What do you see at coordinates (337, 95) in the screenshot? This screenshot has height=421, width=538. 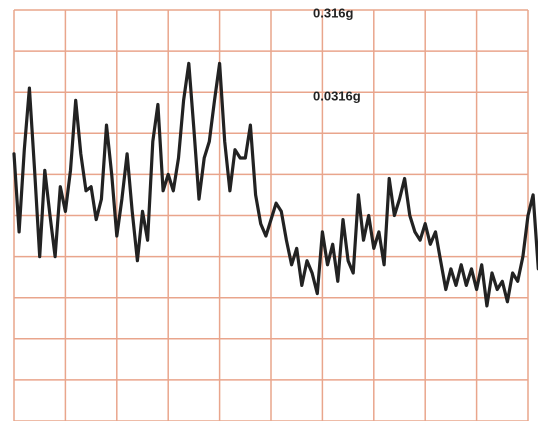 I see `annotation: 0.0316g` at bounding box center [337, 95].